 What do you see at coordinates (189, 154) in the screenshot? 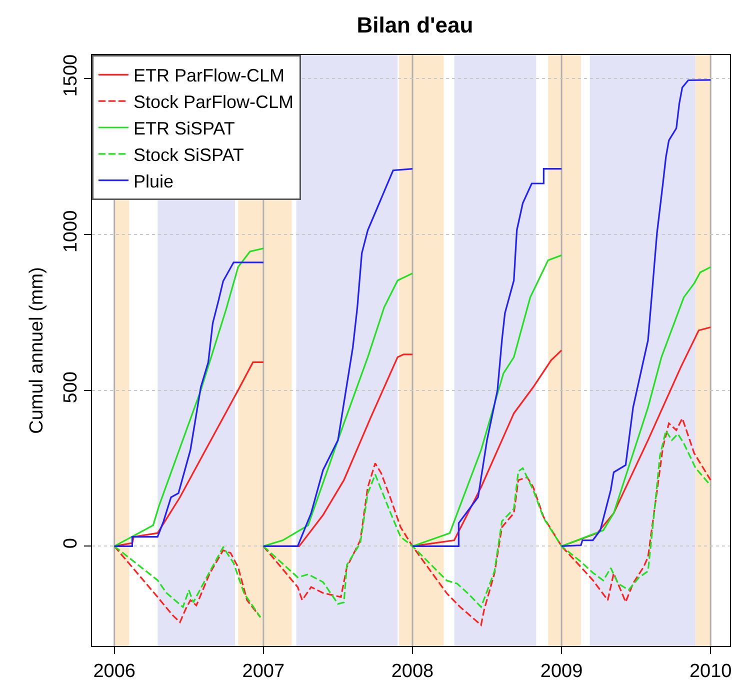
I see `legend-label: Stock SiSPAT` at bounding box center [189, 154].